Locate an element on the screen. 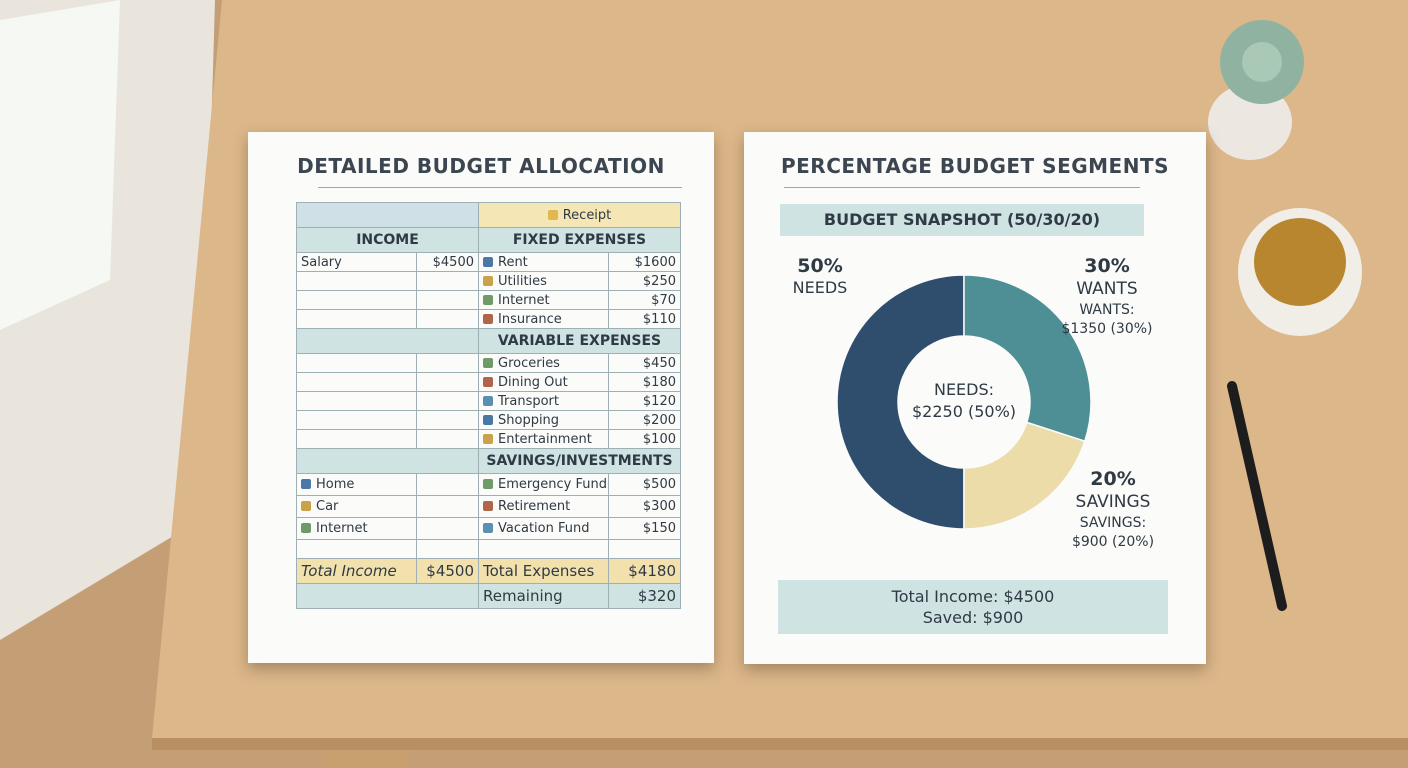 The image size is (1408, 768). table-row: Shopping $200 is located at coordinates (488, 420).